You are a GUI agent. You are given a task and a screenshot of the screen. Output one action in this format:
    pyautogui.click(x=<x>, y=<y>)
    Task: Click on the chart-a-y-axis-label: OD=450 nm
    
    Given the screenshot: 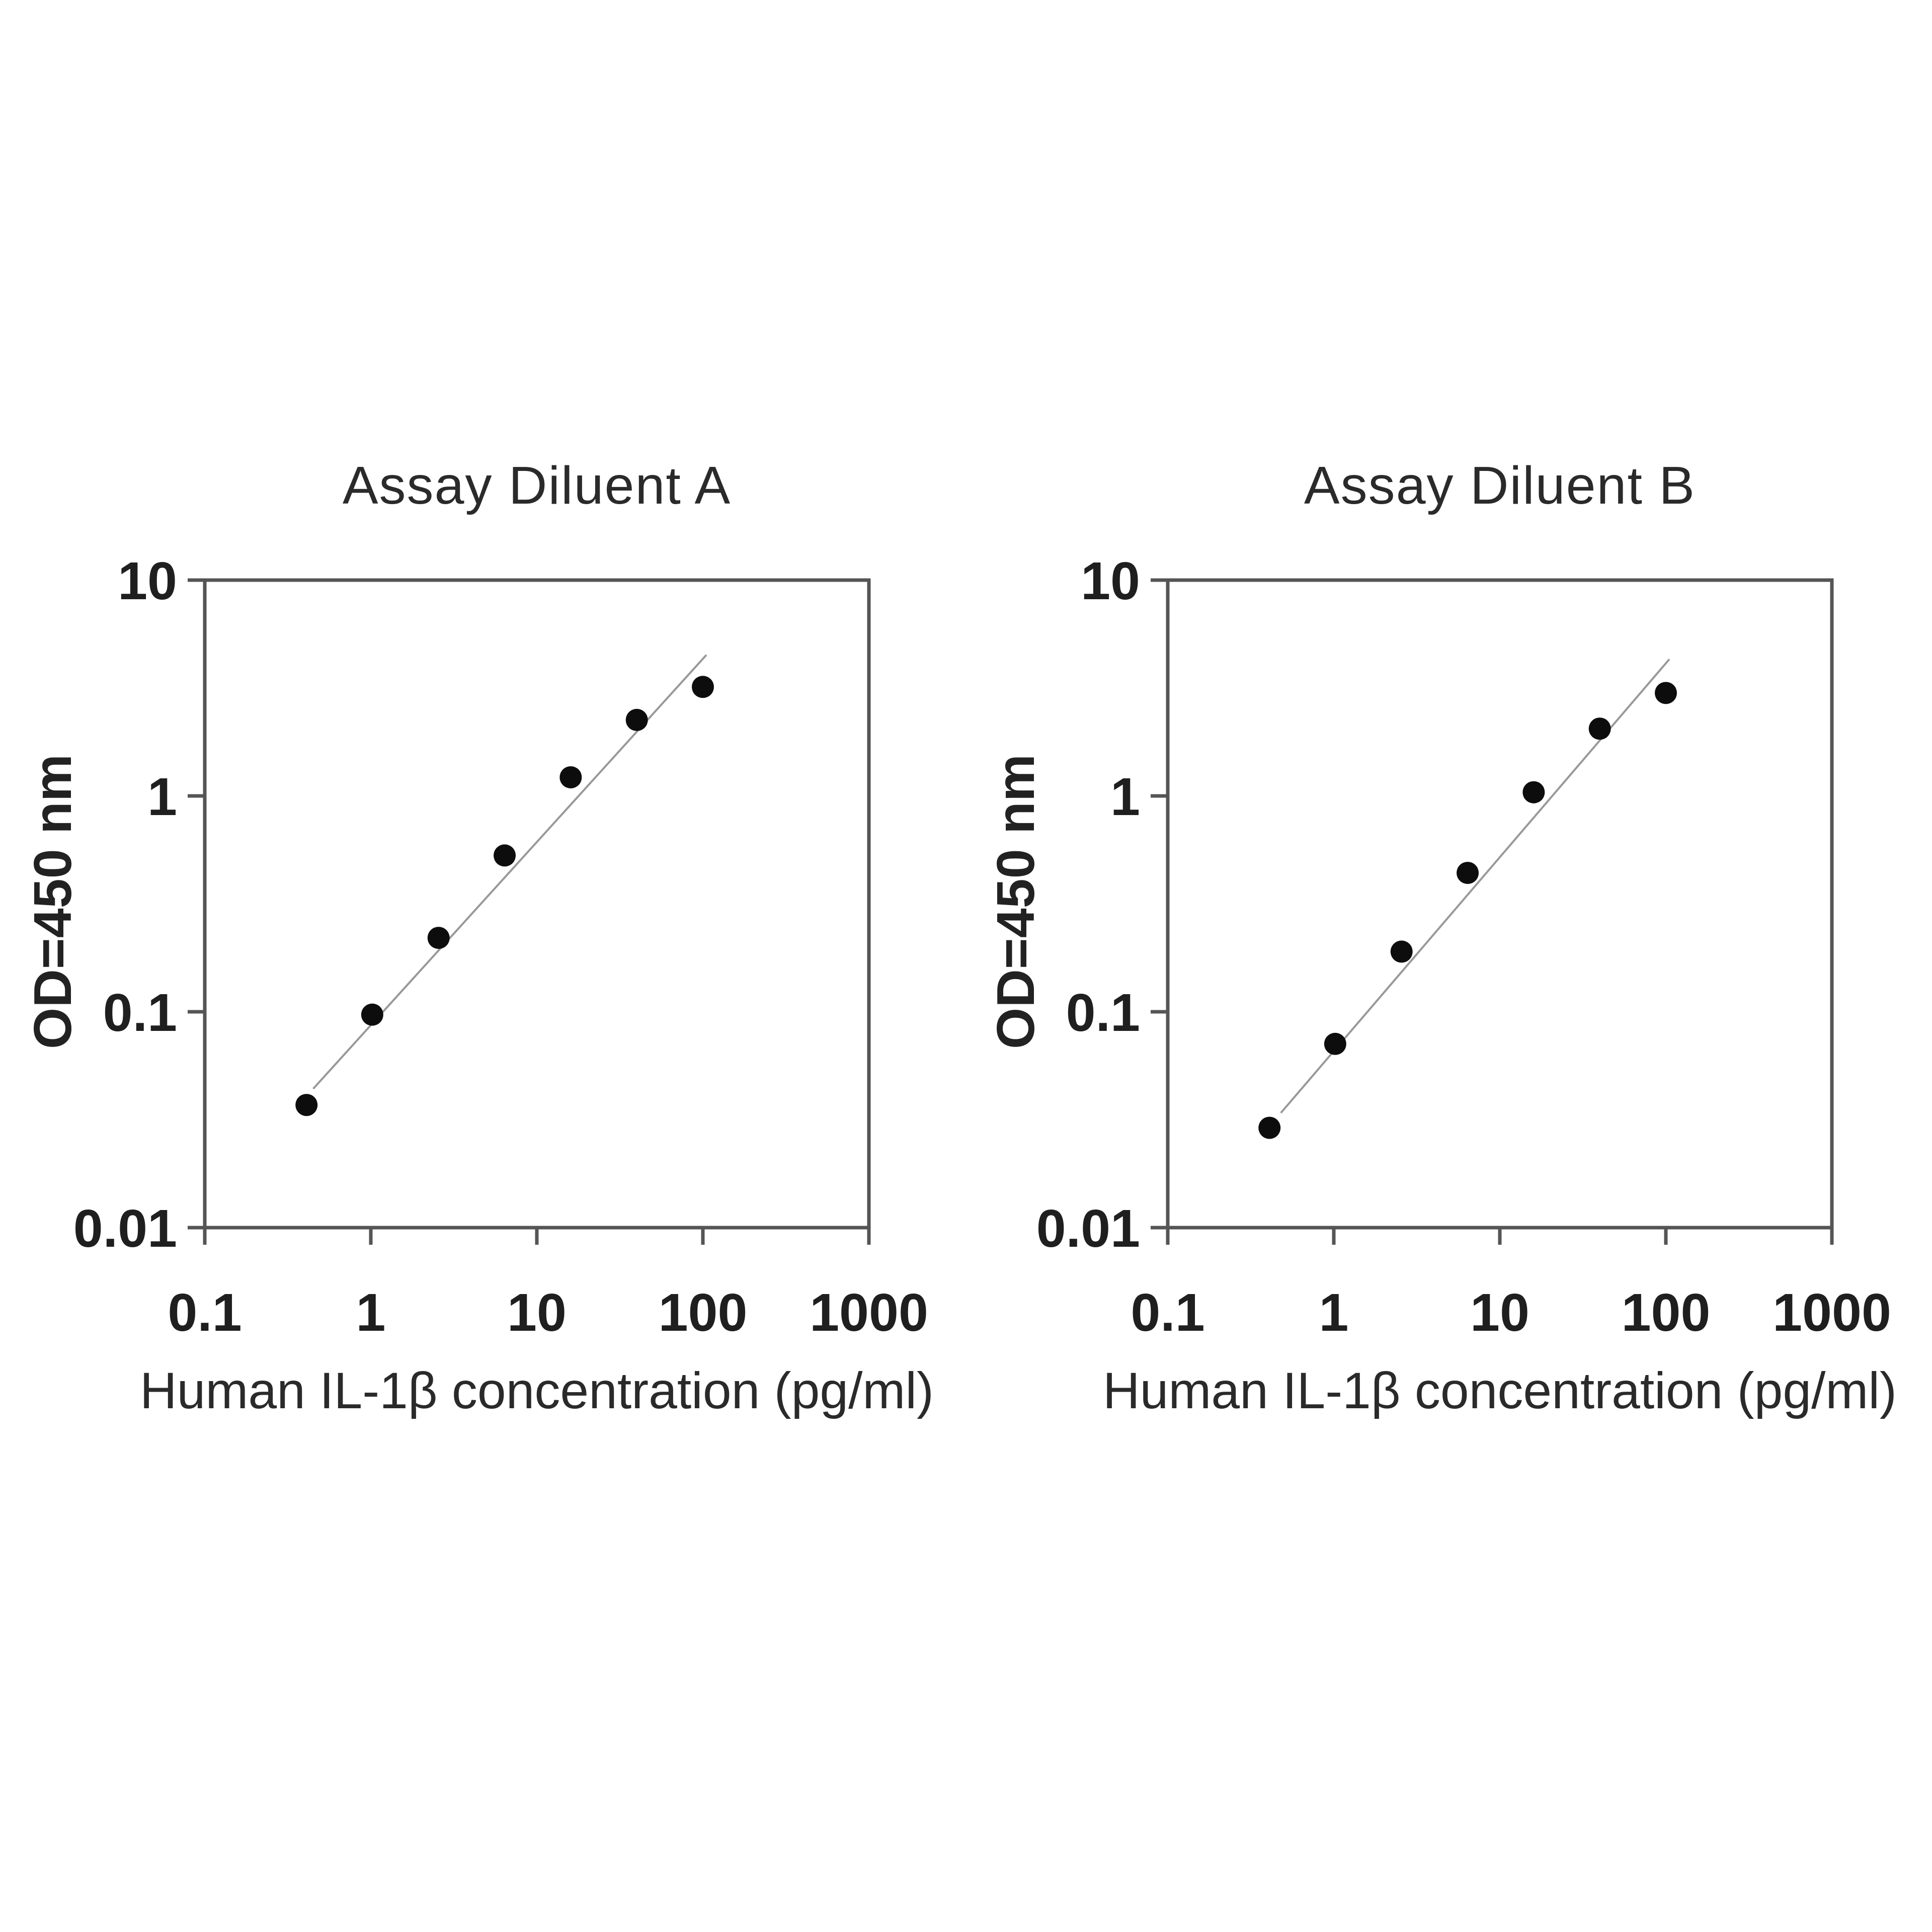 What is the action you would take?
    pyautogui.click(x=53, y=902)
    